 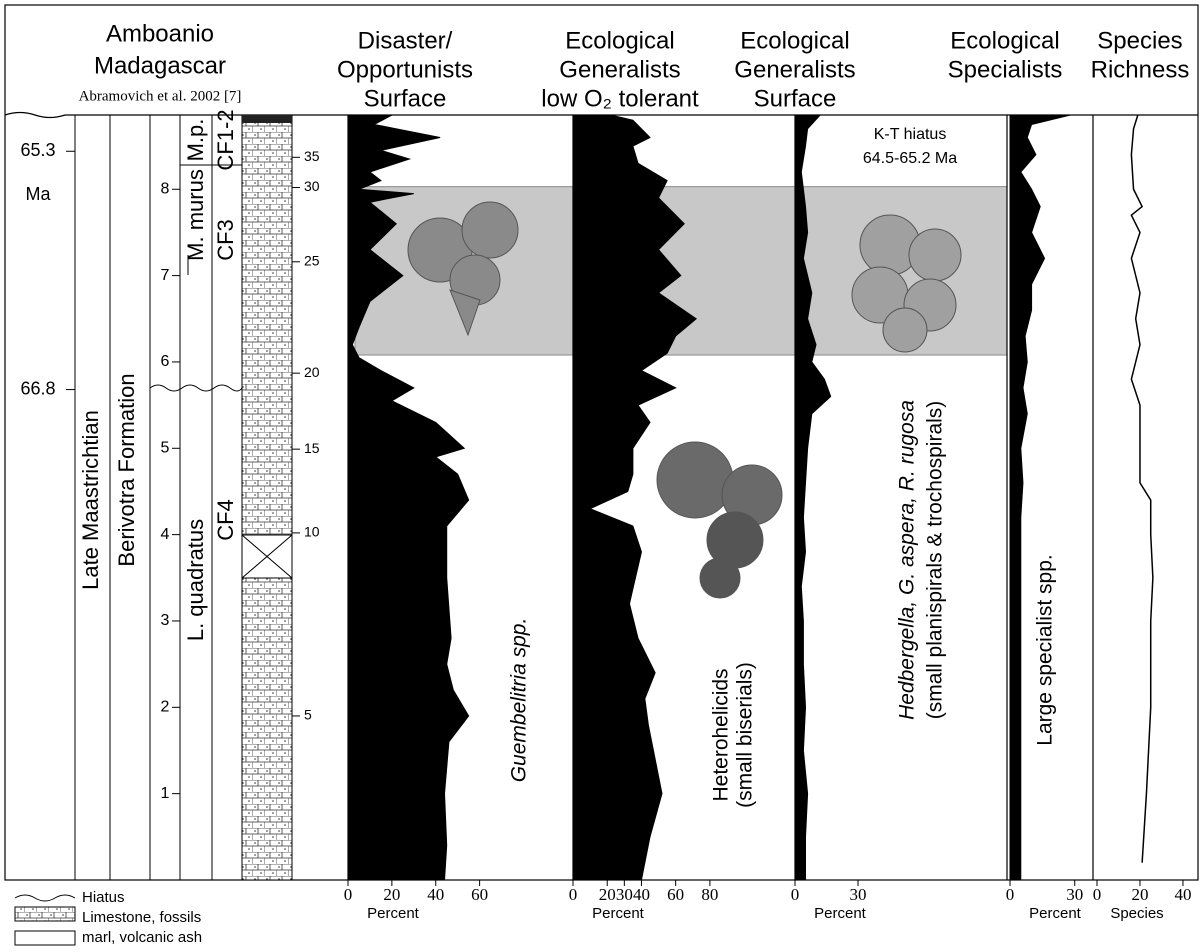 I want to click on strat-label: CF1-2, so click(x=225, y=139).